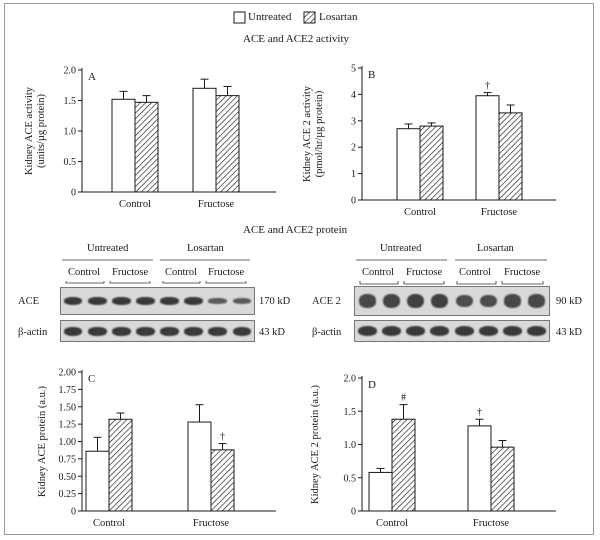  I want to click on blot-right-group-losartan: Losartan, so click(495, 248).